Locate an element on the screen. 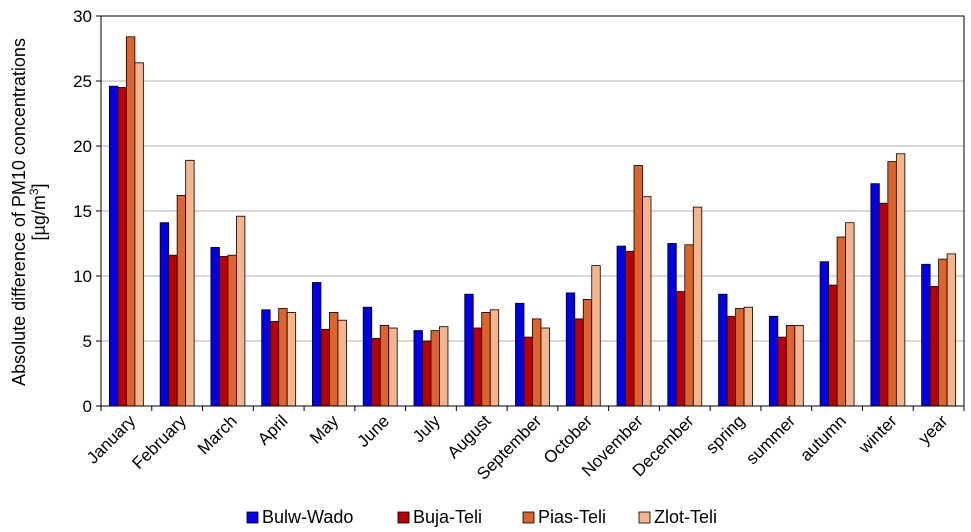  y-tick-label: 20 is located at coordinates (82, 146).